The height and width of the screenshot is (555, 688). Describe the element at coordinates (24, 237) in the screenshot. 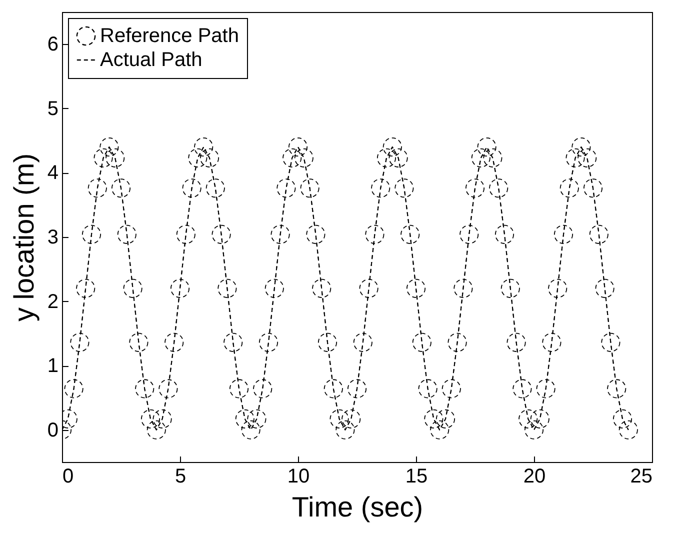

I see `y-axis-title: y location (m)` at that location.